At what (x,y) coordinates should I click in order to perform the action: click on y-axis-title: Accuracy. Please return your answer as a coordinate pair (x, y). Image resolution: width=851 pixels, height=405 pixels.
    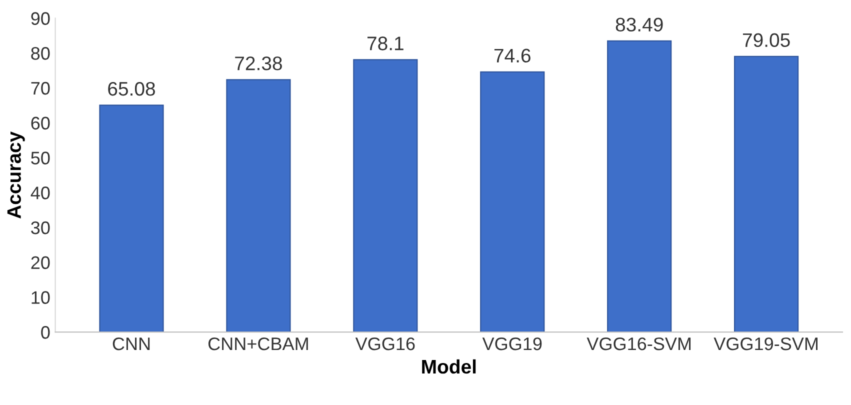
    Looking at the image, I should click on (16, 174).